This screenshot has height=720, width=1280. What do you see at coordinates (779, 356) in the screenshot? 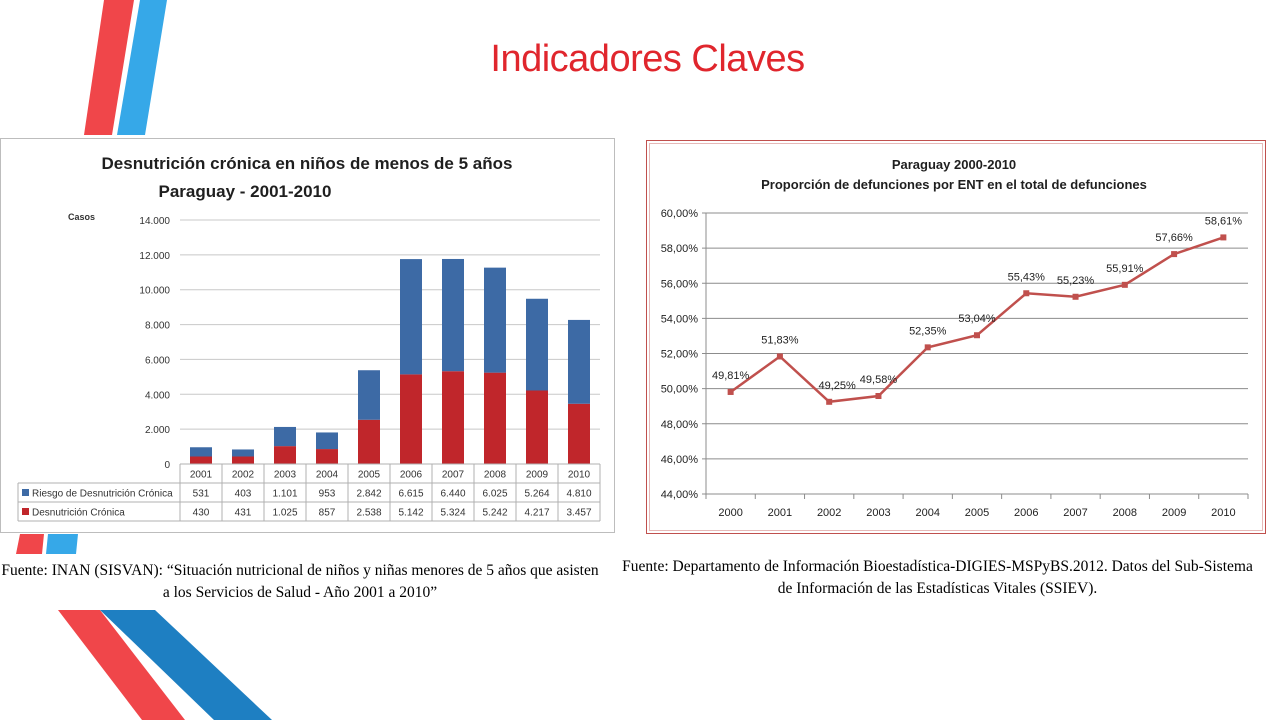
I see `point-2001` at bounding box center [779, 356].